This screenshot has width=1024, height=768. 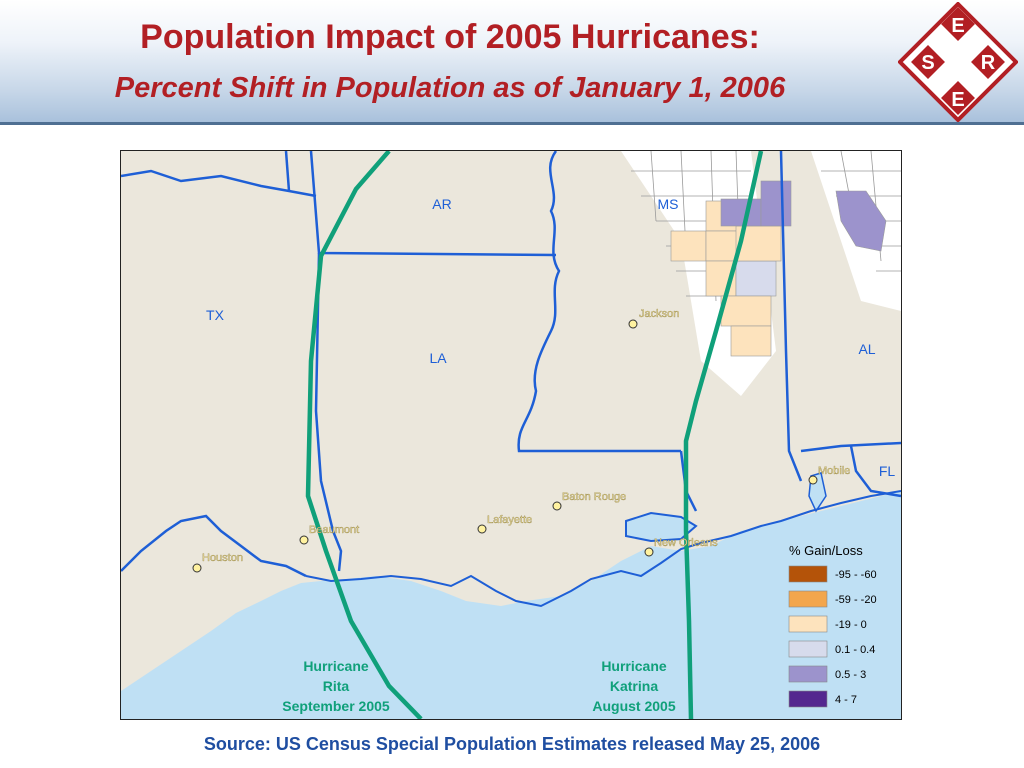 I want to click on legend-label-0: -95 - -60, so click(x=856, y=575).